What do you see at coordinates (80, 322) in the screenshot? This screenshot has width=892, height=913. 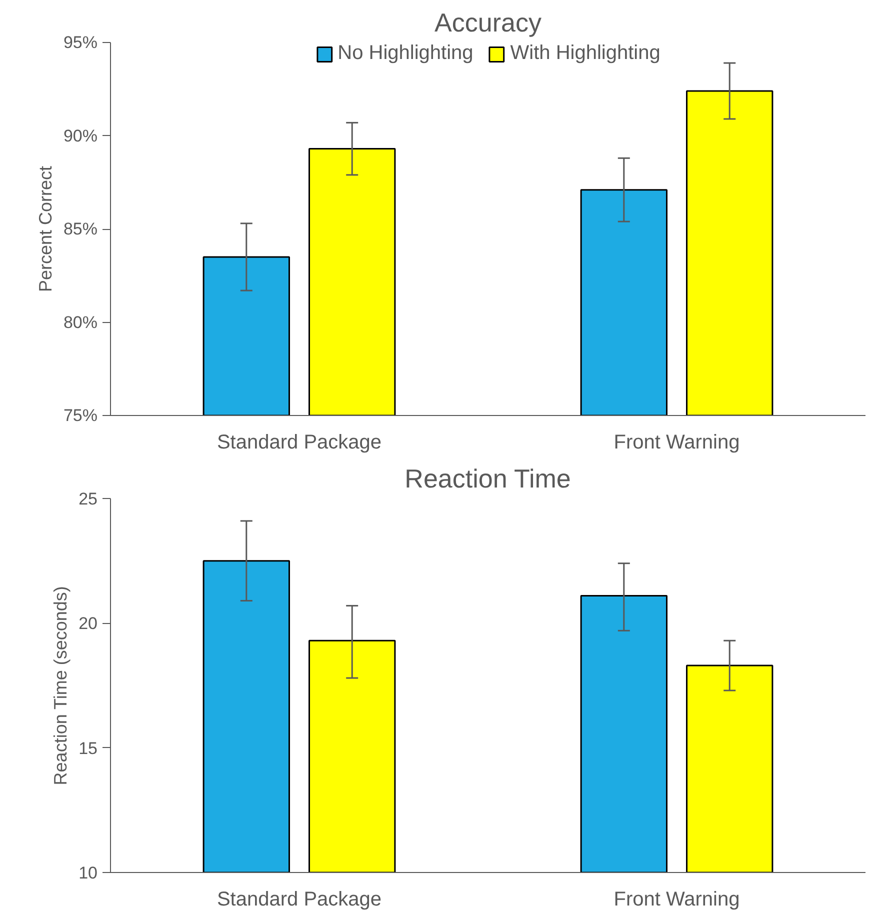 I see `y-tick-label: 80%` at bounding box center [80, 322].